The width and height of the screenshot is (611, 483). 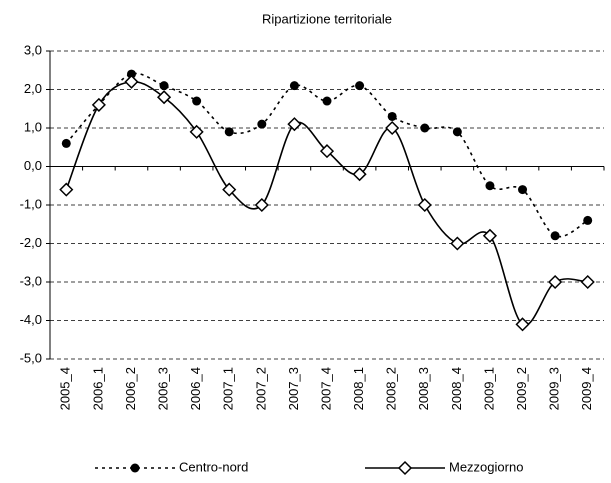 What do you see at coordinates (33, 126) in the screenshot?
I see `y-tick-label: 1,0` at bounding box center [33, 126].